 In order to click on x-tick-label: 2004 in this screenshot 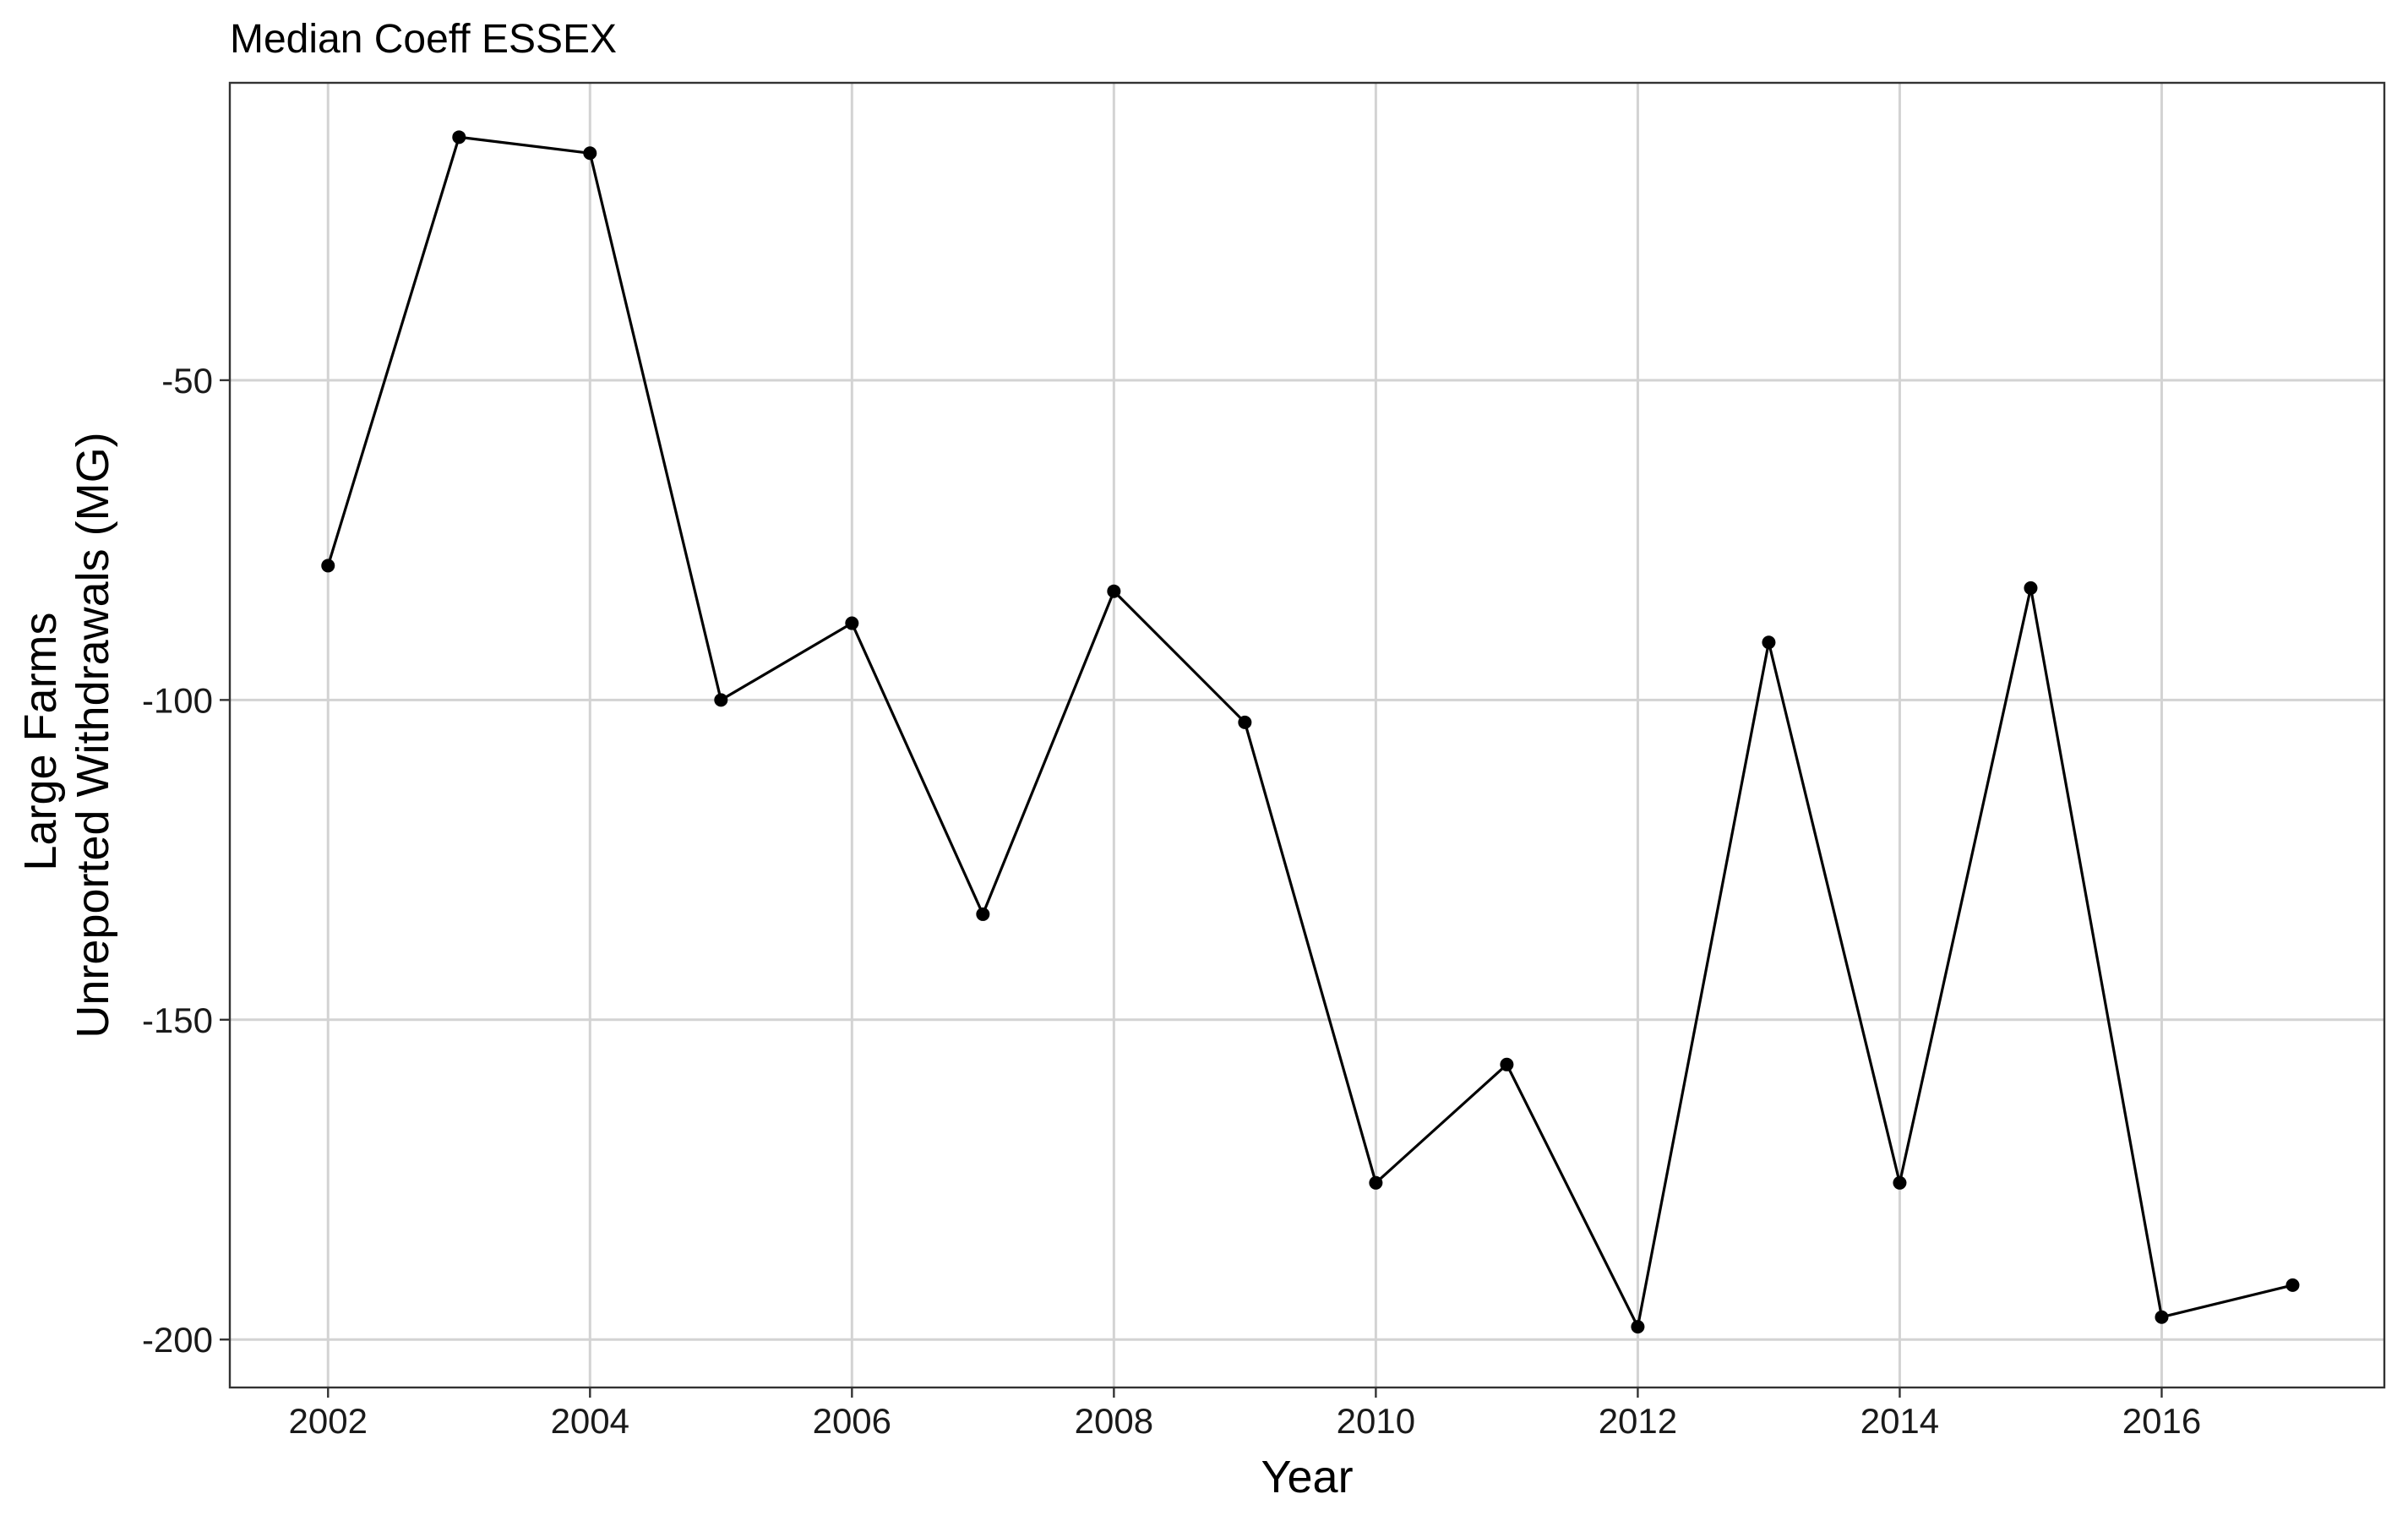, I will do `click(590, 1421)`.